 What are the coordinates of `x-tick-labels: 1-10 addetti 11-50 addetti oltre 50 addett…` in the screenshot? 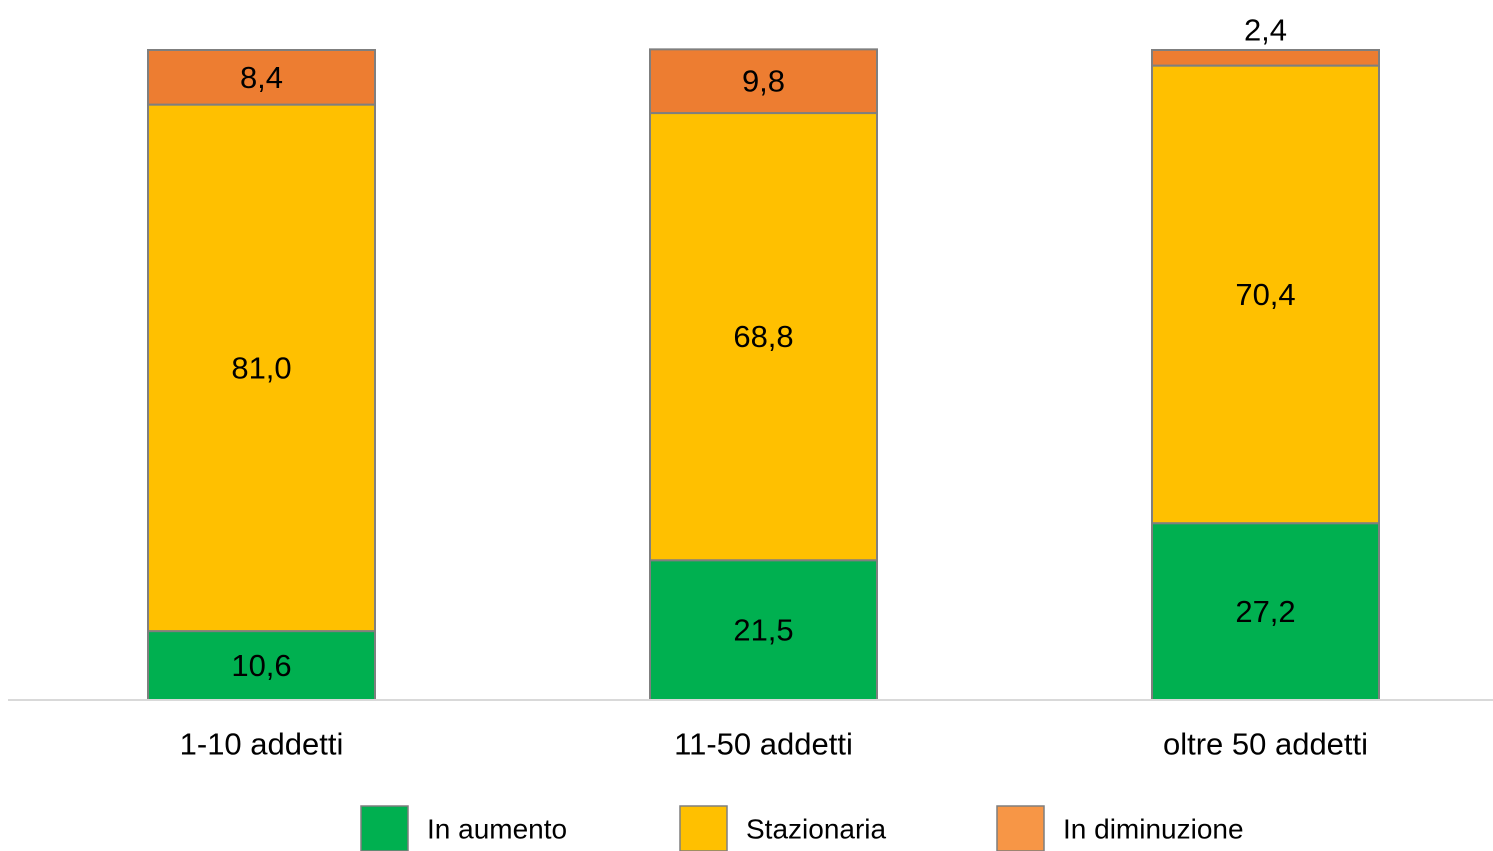 It's located at (774, 744).